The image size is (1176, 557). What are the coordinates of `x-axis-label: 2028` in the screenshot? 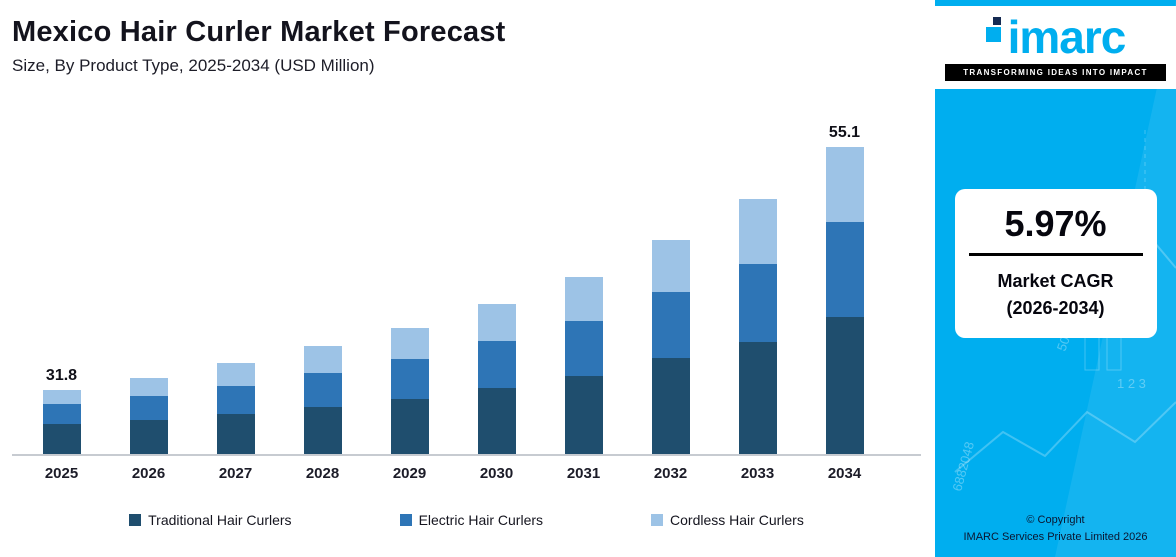 It's located at (322, 473).